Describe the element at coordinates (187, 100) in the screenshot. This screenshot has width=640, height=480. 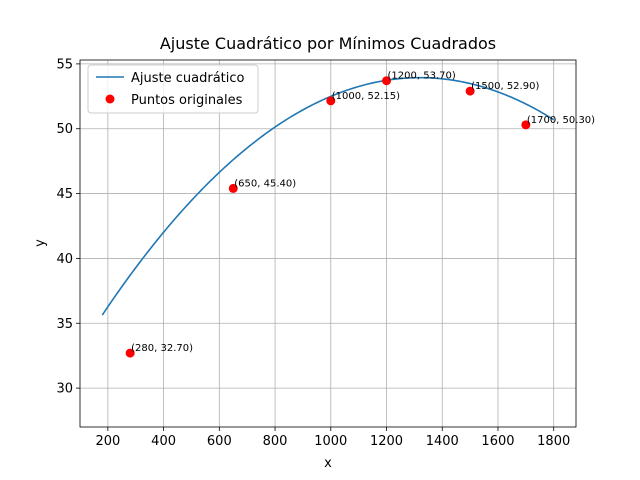
I see `legend-points-label: Puntos originales` at that location.